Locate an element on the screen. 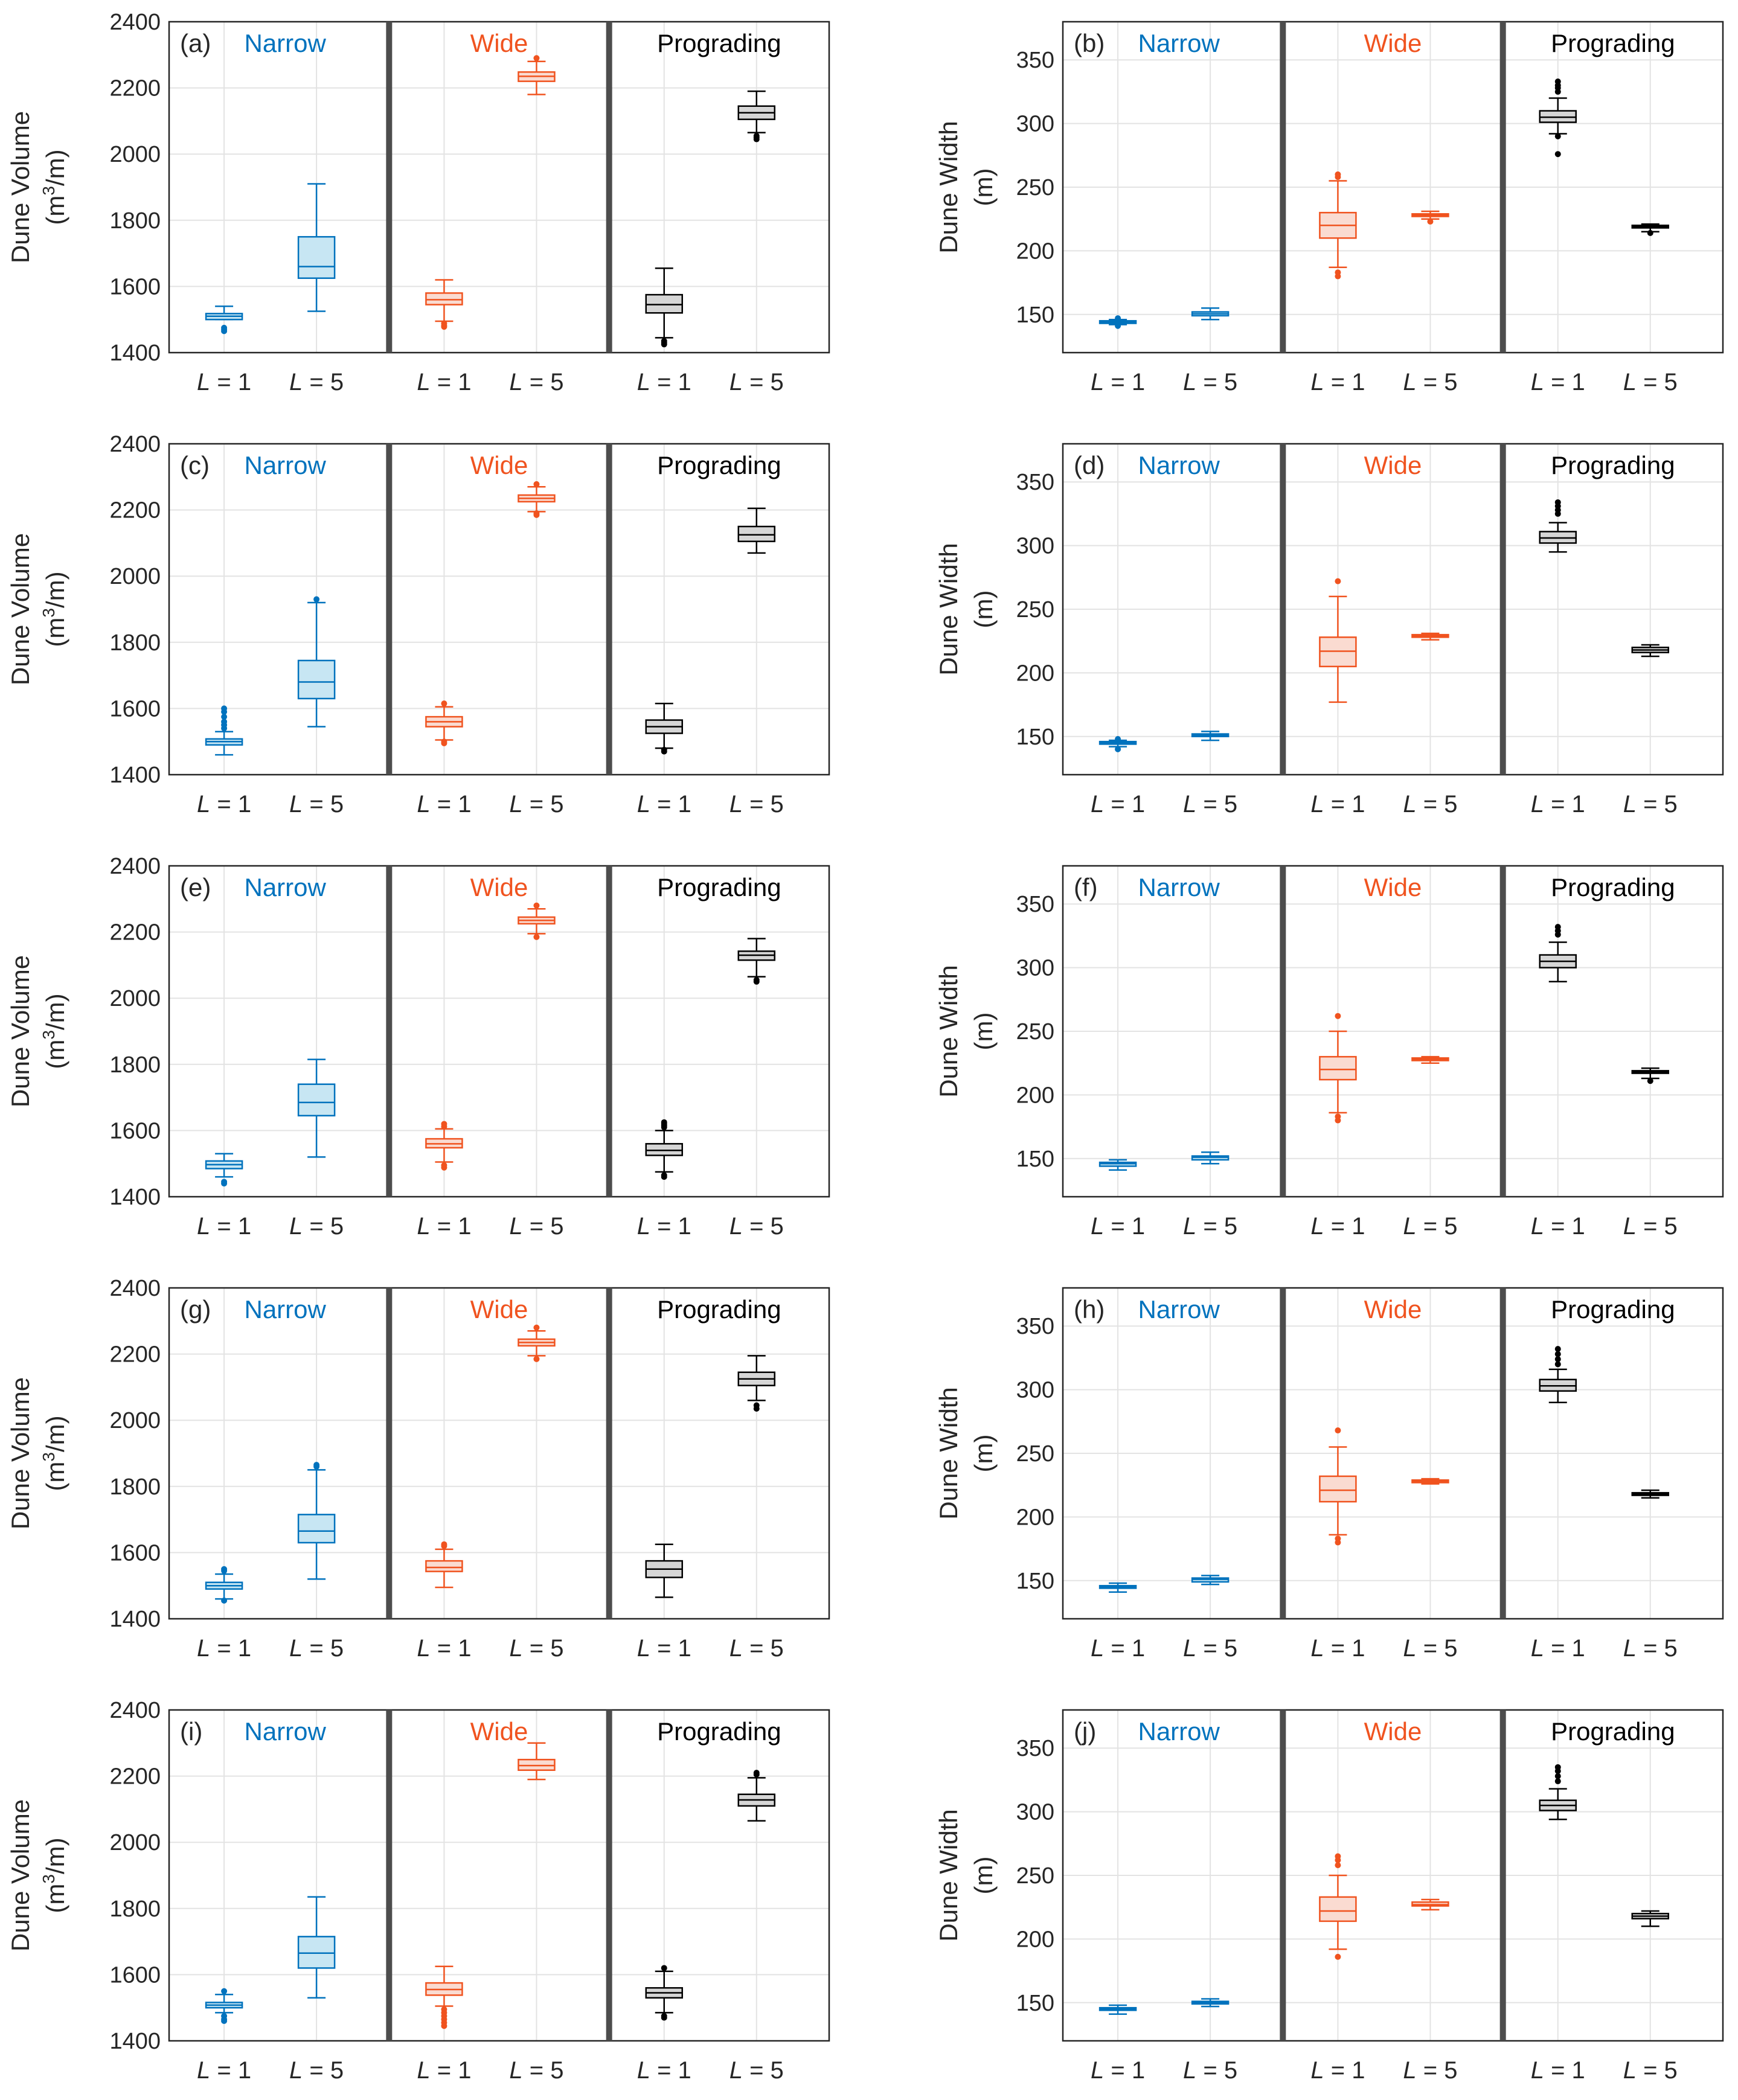  y-tick-label: 200 is located at coordinates (1035, 1095).